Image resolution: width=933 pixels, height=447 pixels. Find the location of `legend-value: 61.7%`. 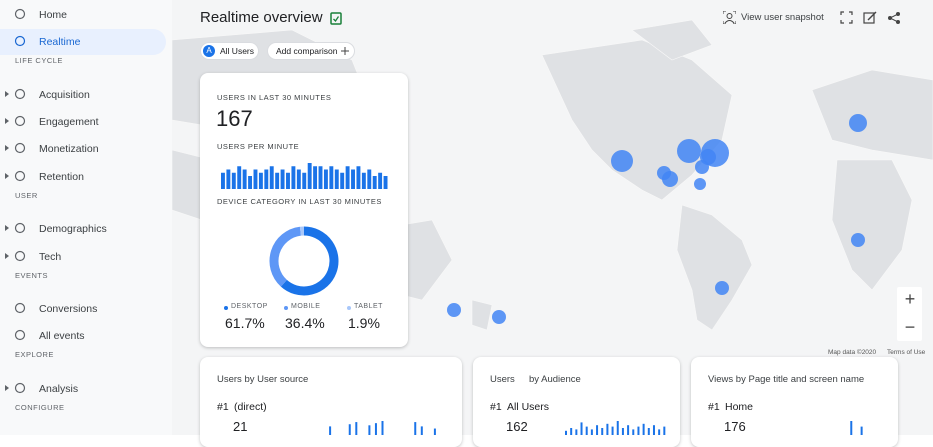

legend-value: 61.7% is located at coordinates (245, 323).